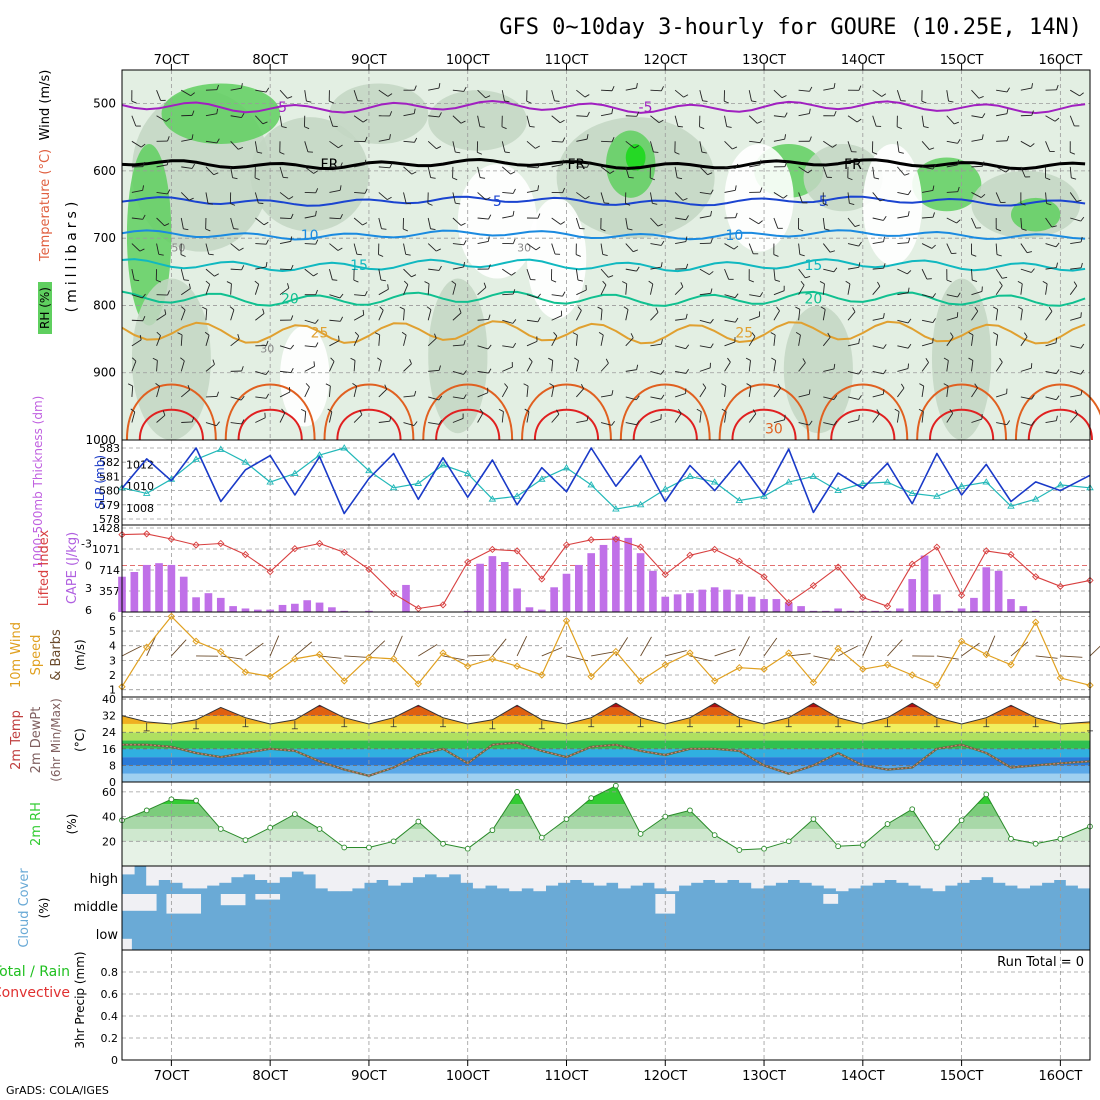 This screenshot has height=1100, width=1100. Describe the element at coordinates (24, 908) in the screenshot. I see `cloud-axis-label: Cloud Cover` at that location.